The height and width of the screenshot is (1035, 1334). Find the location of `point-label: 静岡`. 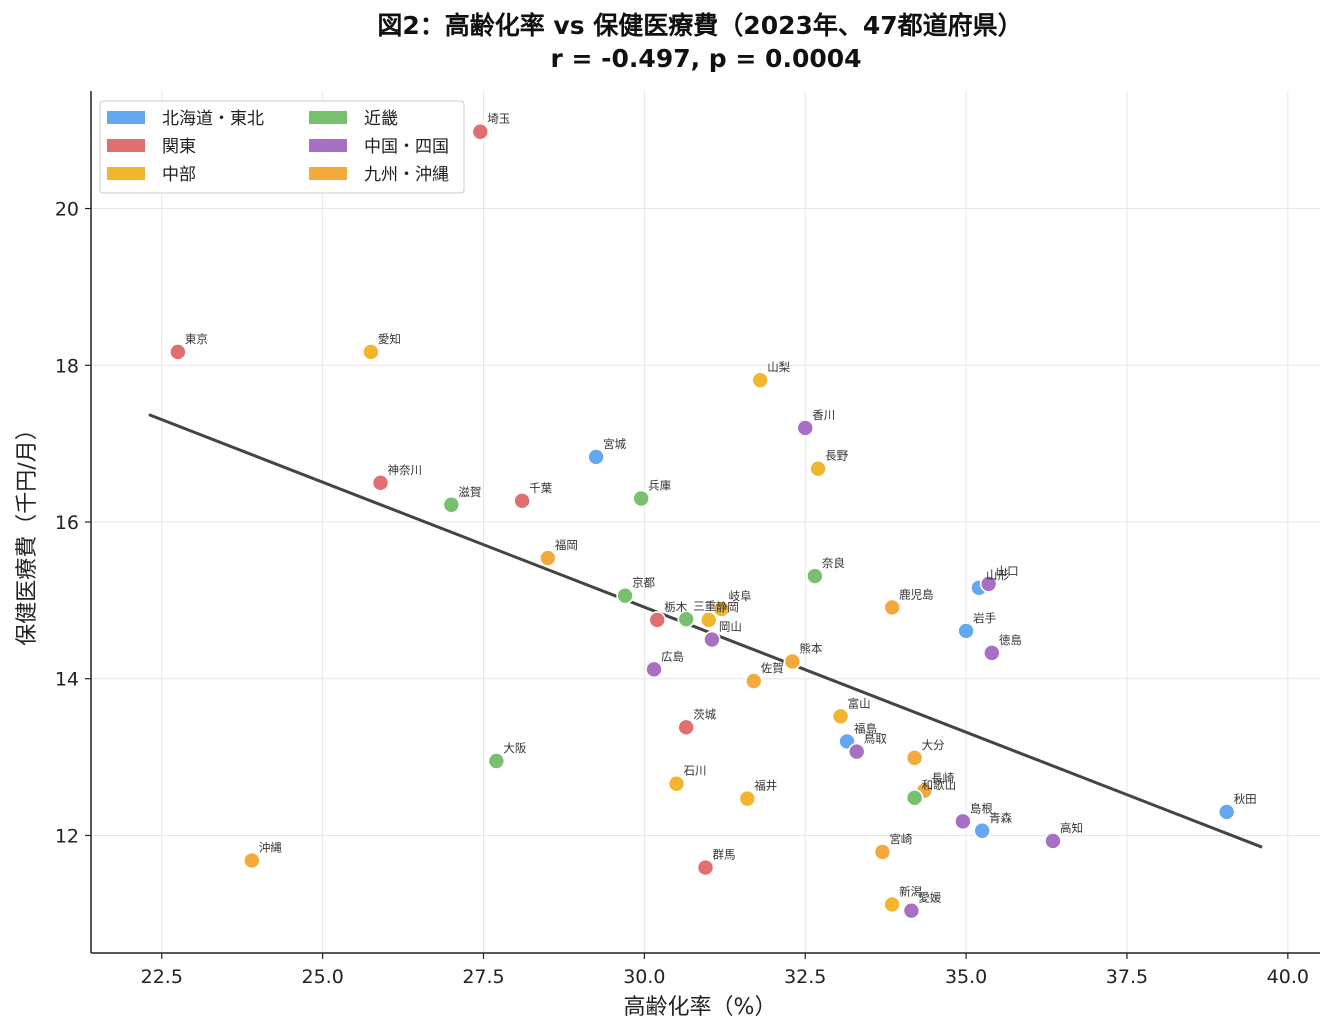

point-label: 静岡 is located at coordinates (727, 607).